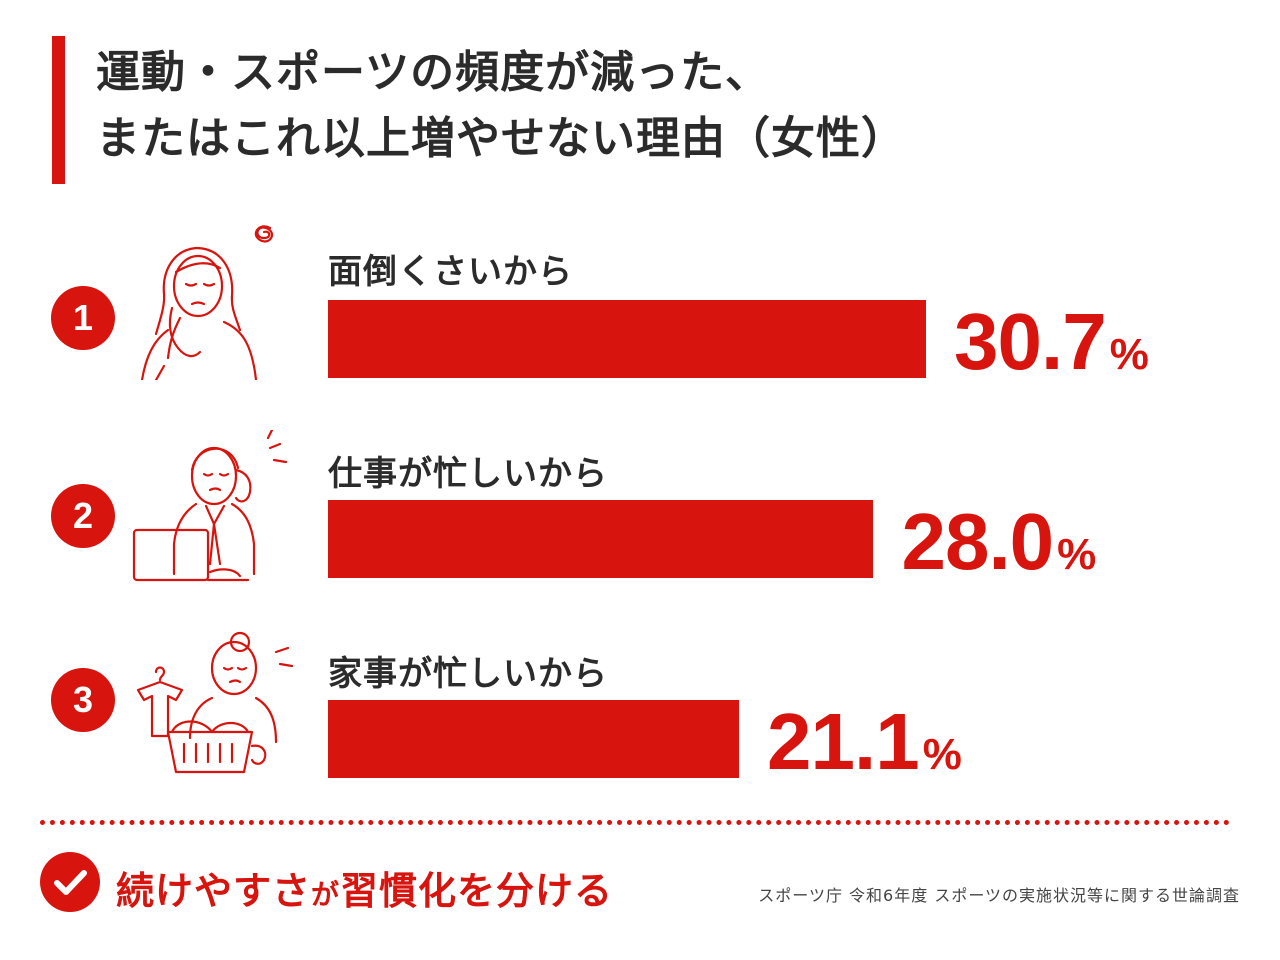 This screenshot has height=960, width=1280. I want to click on title-line-2: またはこれ以上増やせない理由（女性）, so click(501, 138).